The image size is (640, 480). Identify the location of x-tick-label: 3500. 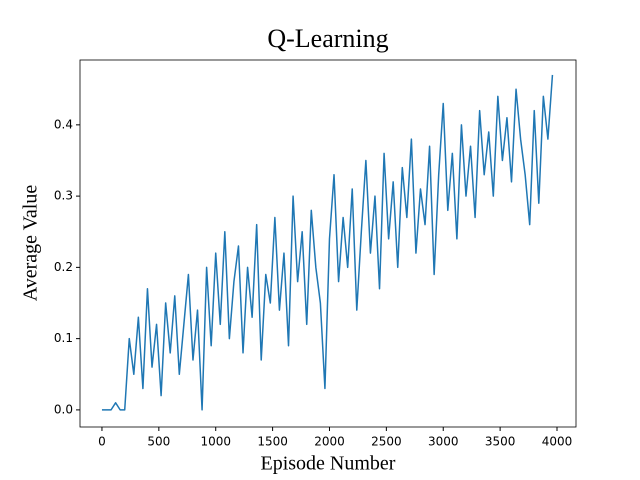
(500, 442).